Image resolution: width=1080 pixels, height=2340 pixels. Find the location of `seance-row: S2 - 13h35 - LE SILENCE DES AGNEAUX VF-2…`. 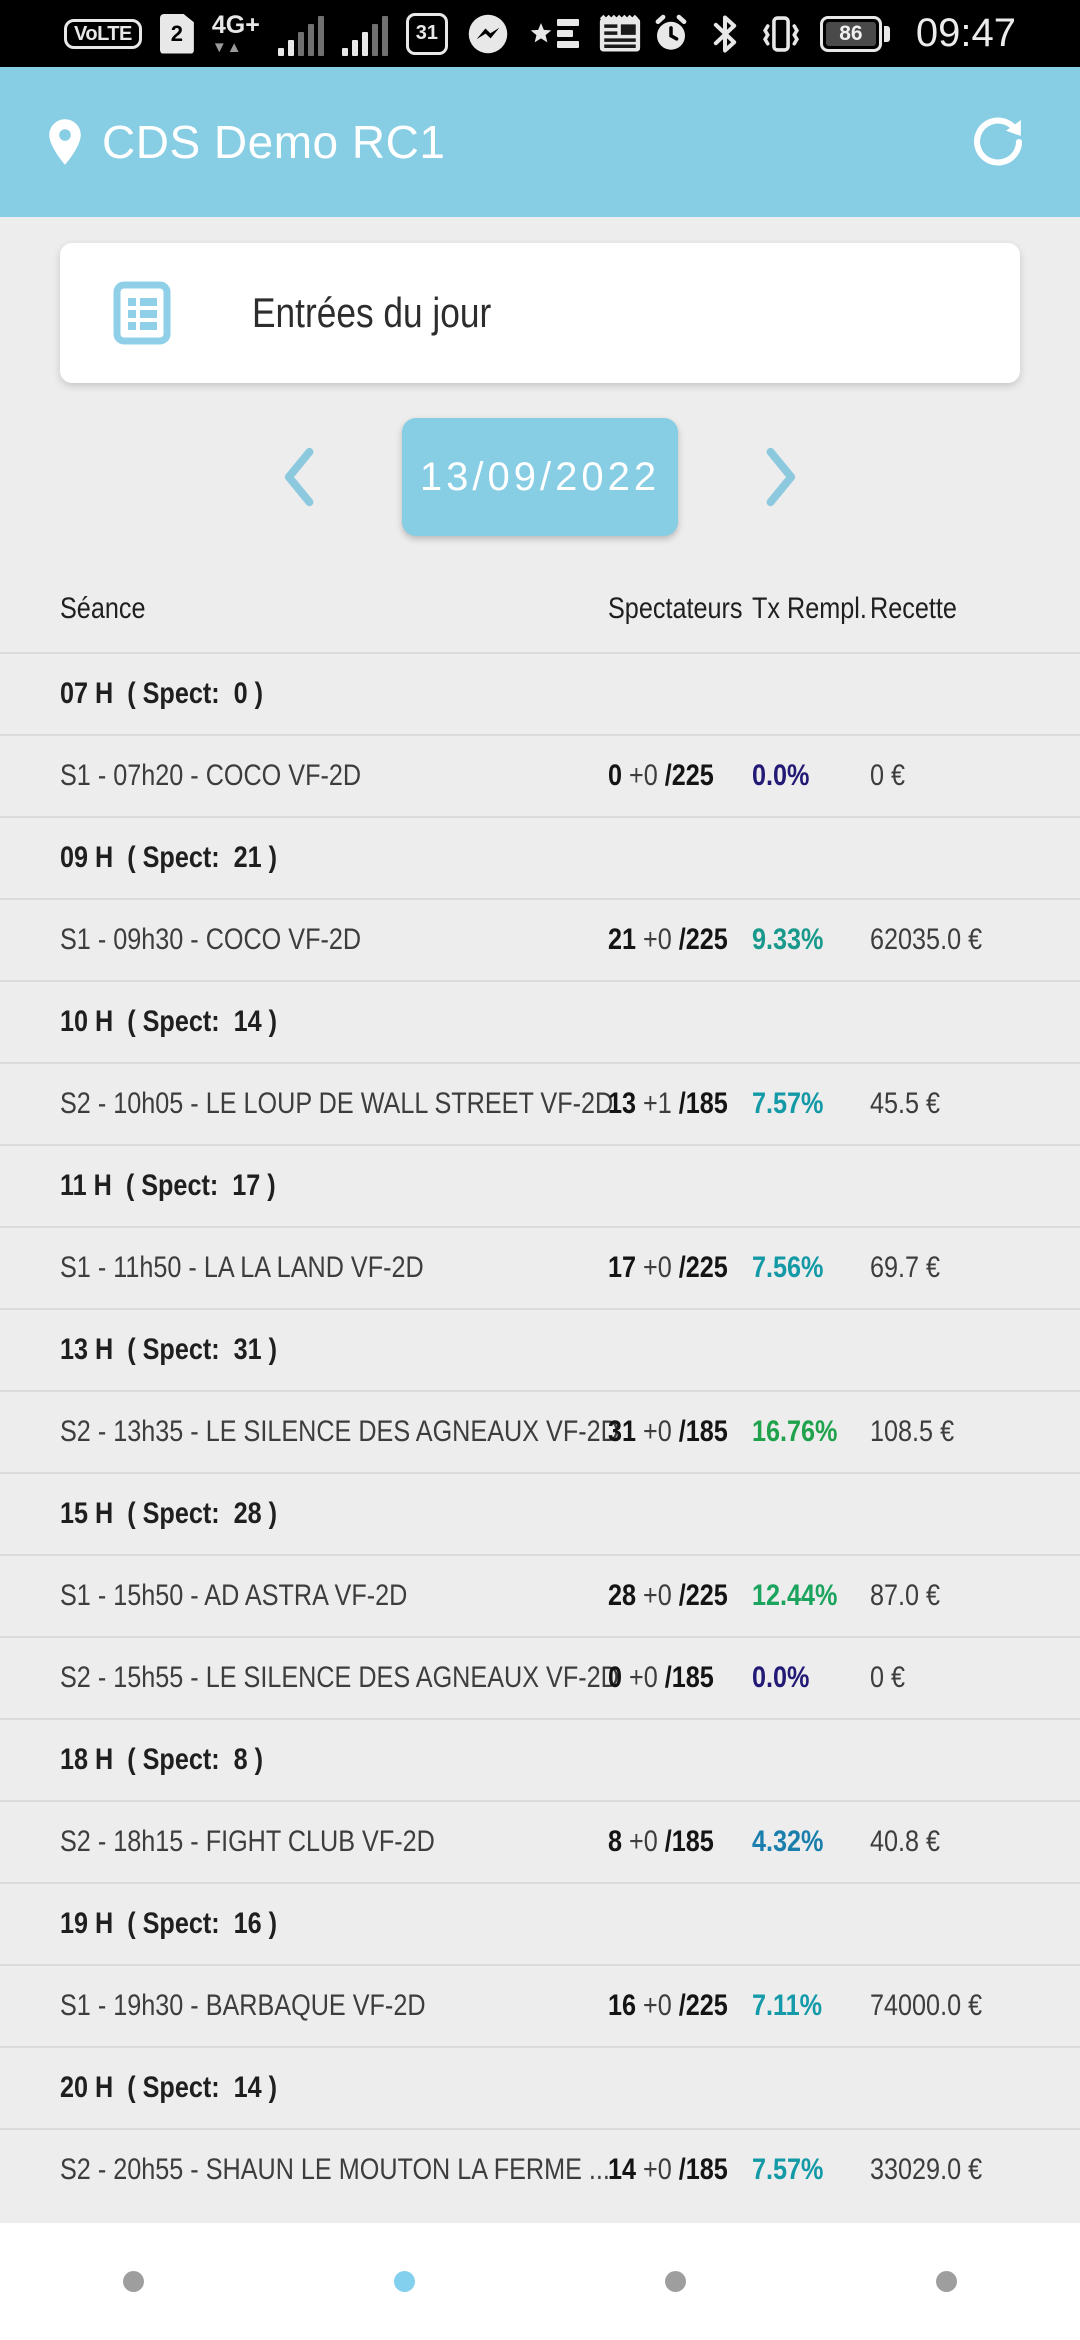

seance-row: S2 - 13h35 - LE SILENCE DES AGNEAUX VF-2… is located at coordinates (540, 1431).